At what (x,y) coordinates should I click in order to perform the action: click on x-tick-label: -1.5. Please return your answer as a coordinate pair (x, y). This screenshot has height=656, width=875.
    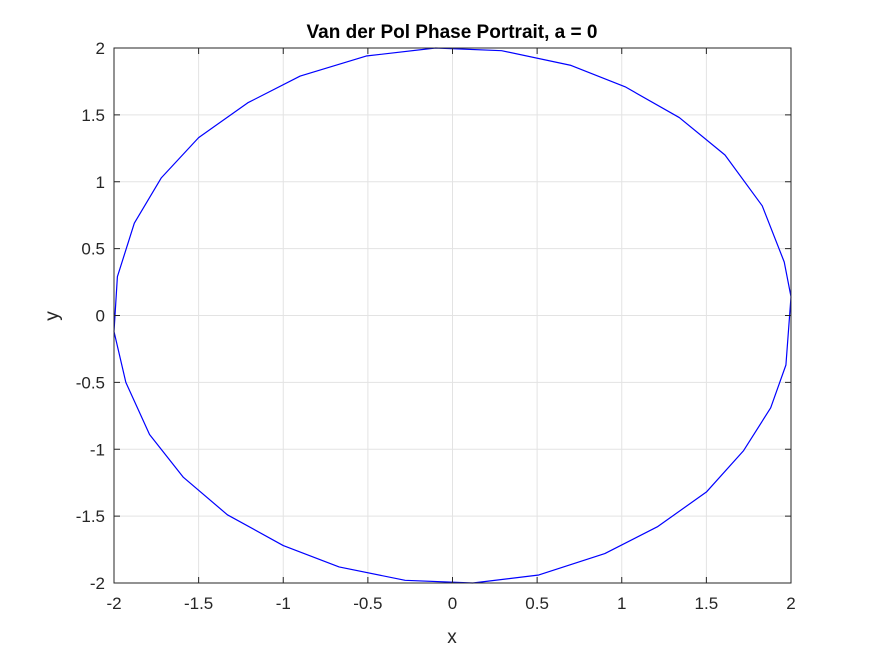
    Looking at the image, I should click on (198, 603).